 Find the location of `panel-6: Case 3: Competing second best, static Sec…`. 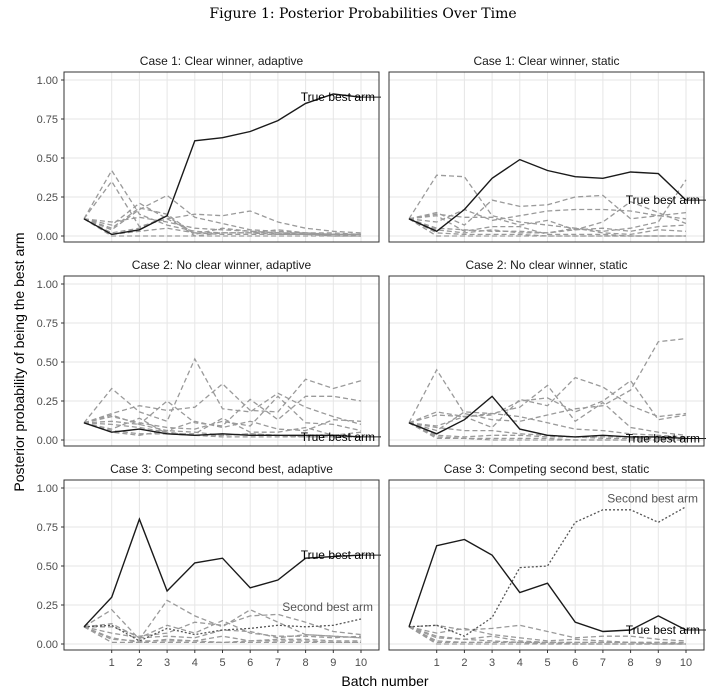

panel-6: Case 3: Competing second best, static Sec… is located at coordinates (547, 565).